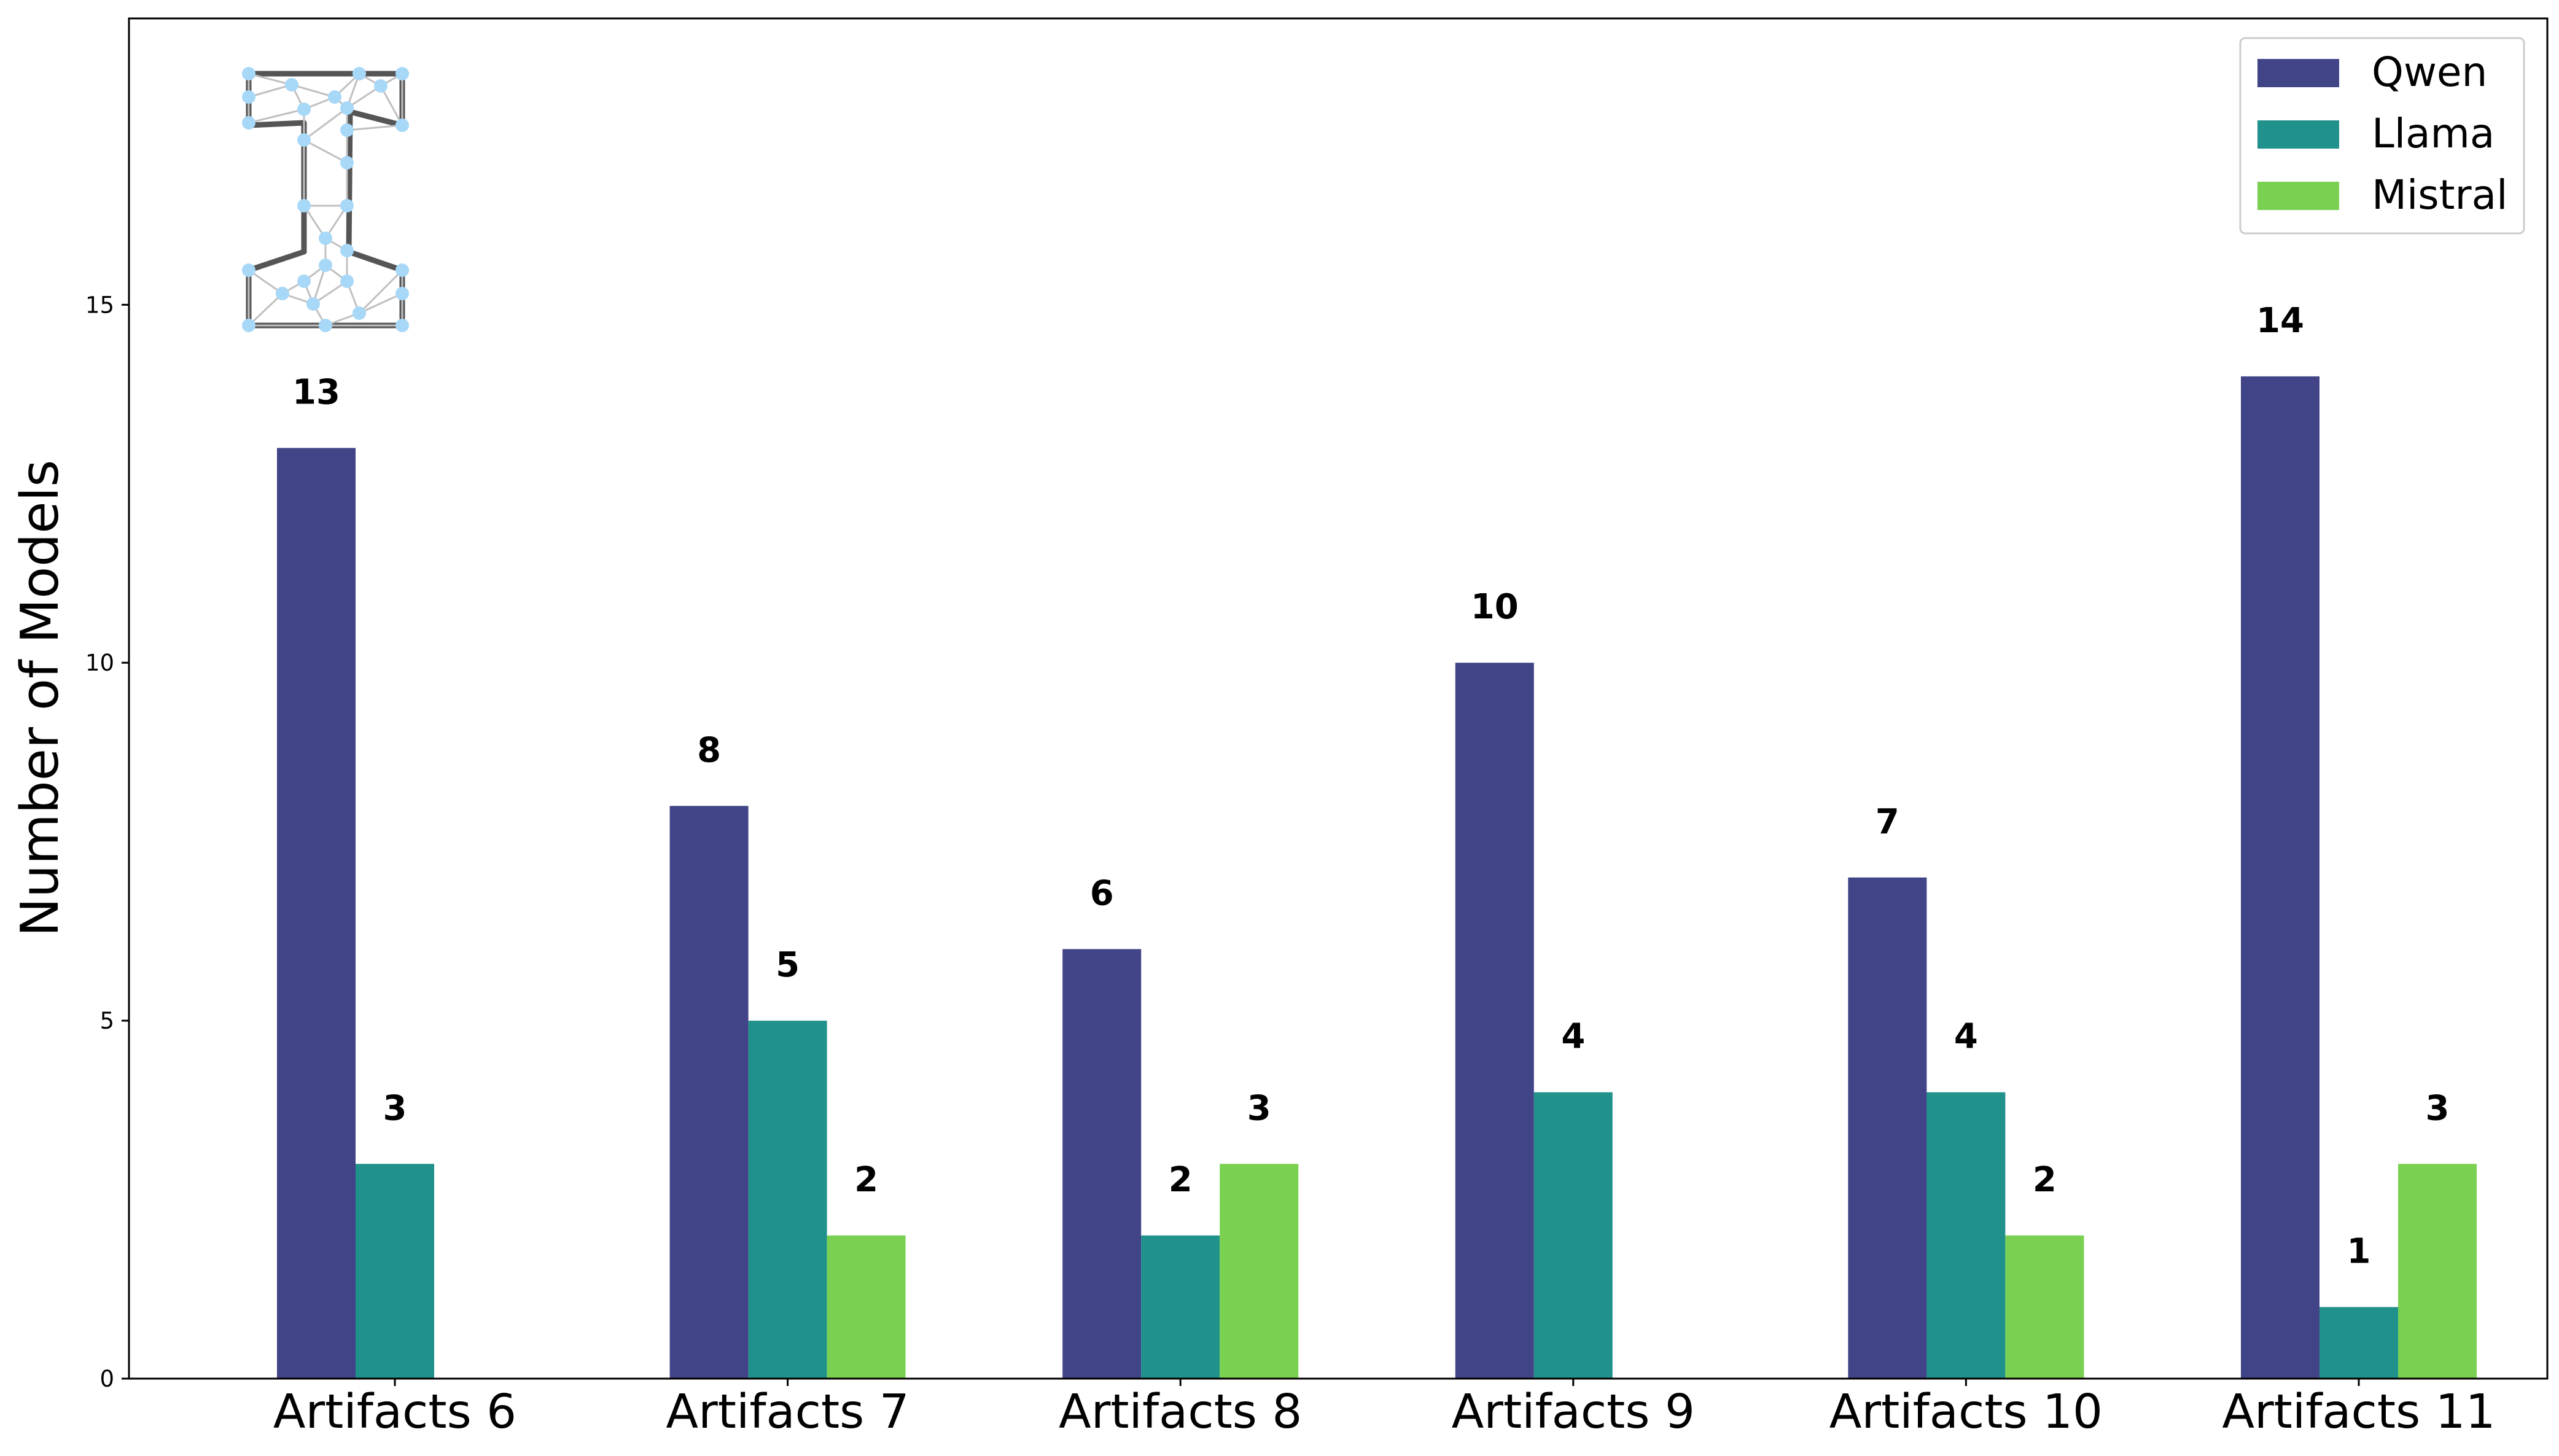 The height and width of the screenshot is (1456, 2559). I want to click on legend-swatch-mistral, so click(2298, 196).